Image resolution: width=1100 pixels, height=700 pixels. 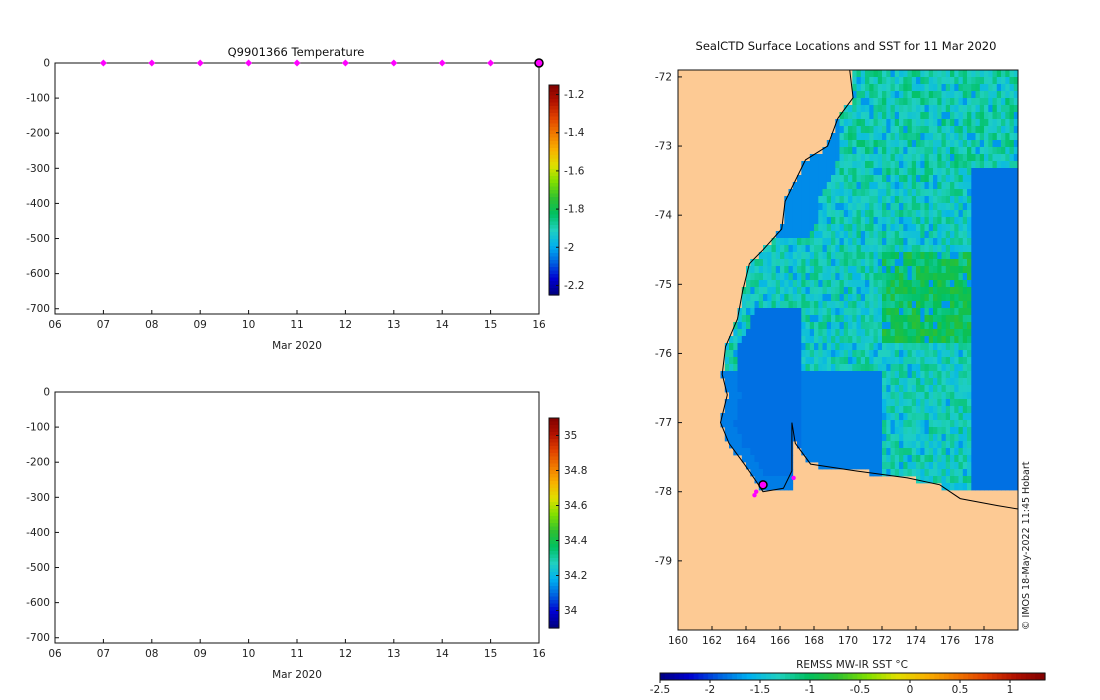 I want to click on map-lat-tick-label: -76, so click(x=663, y=354).